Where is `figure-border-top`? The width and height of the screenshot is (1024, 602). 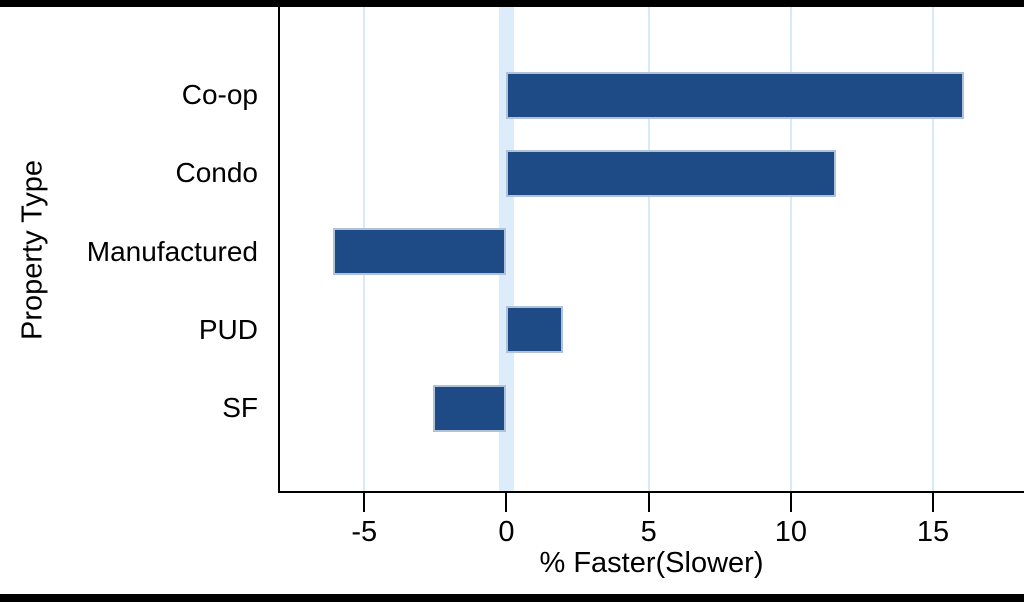
figure-border-top is located at coordinates (512, 3).